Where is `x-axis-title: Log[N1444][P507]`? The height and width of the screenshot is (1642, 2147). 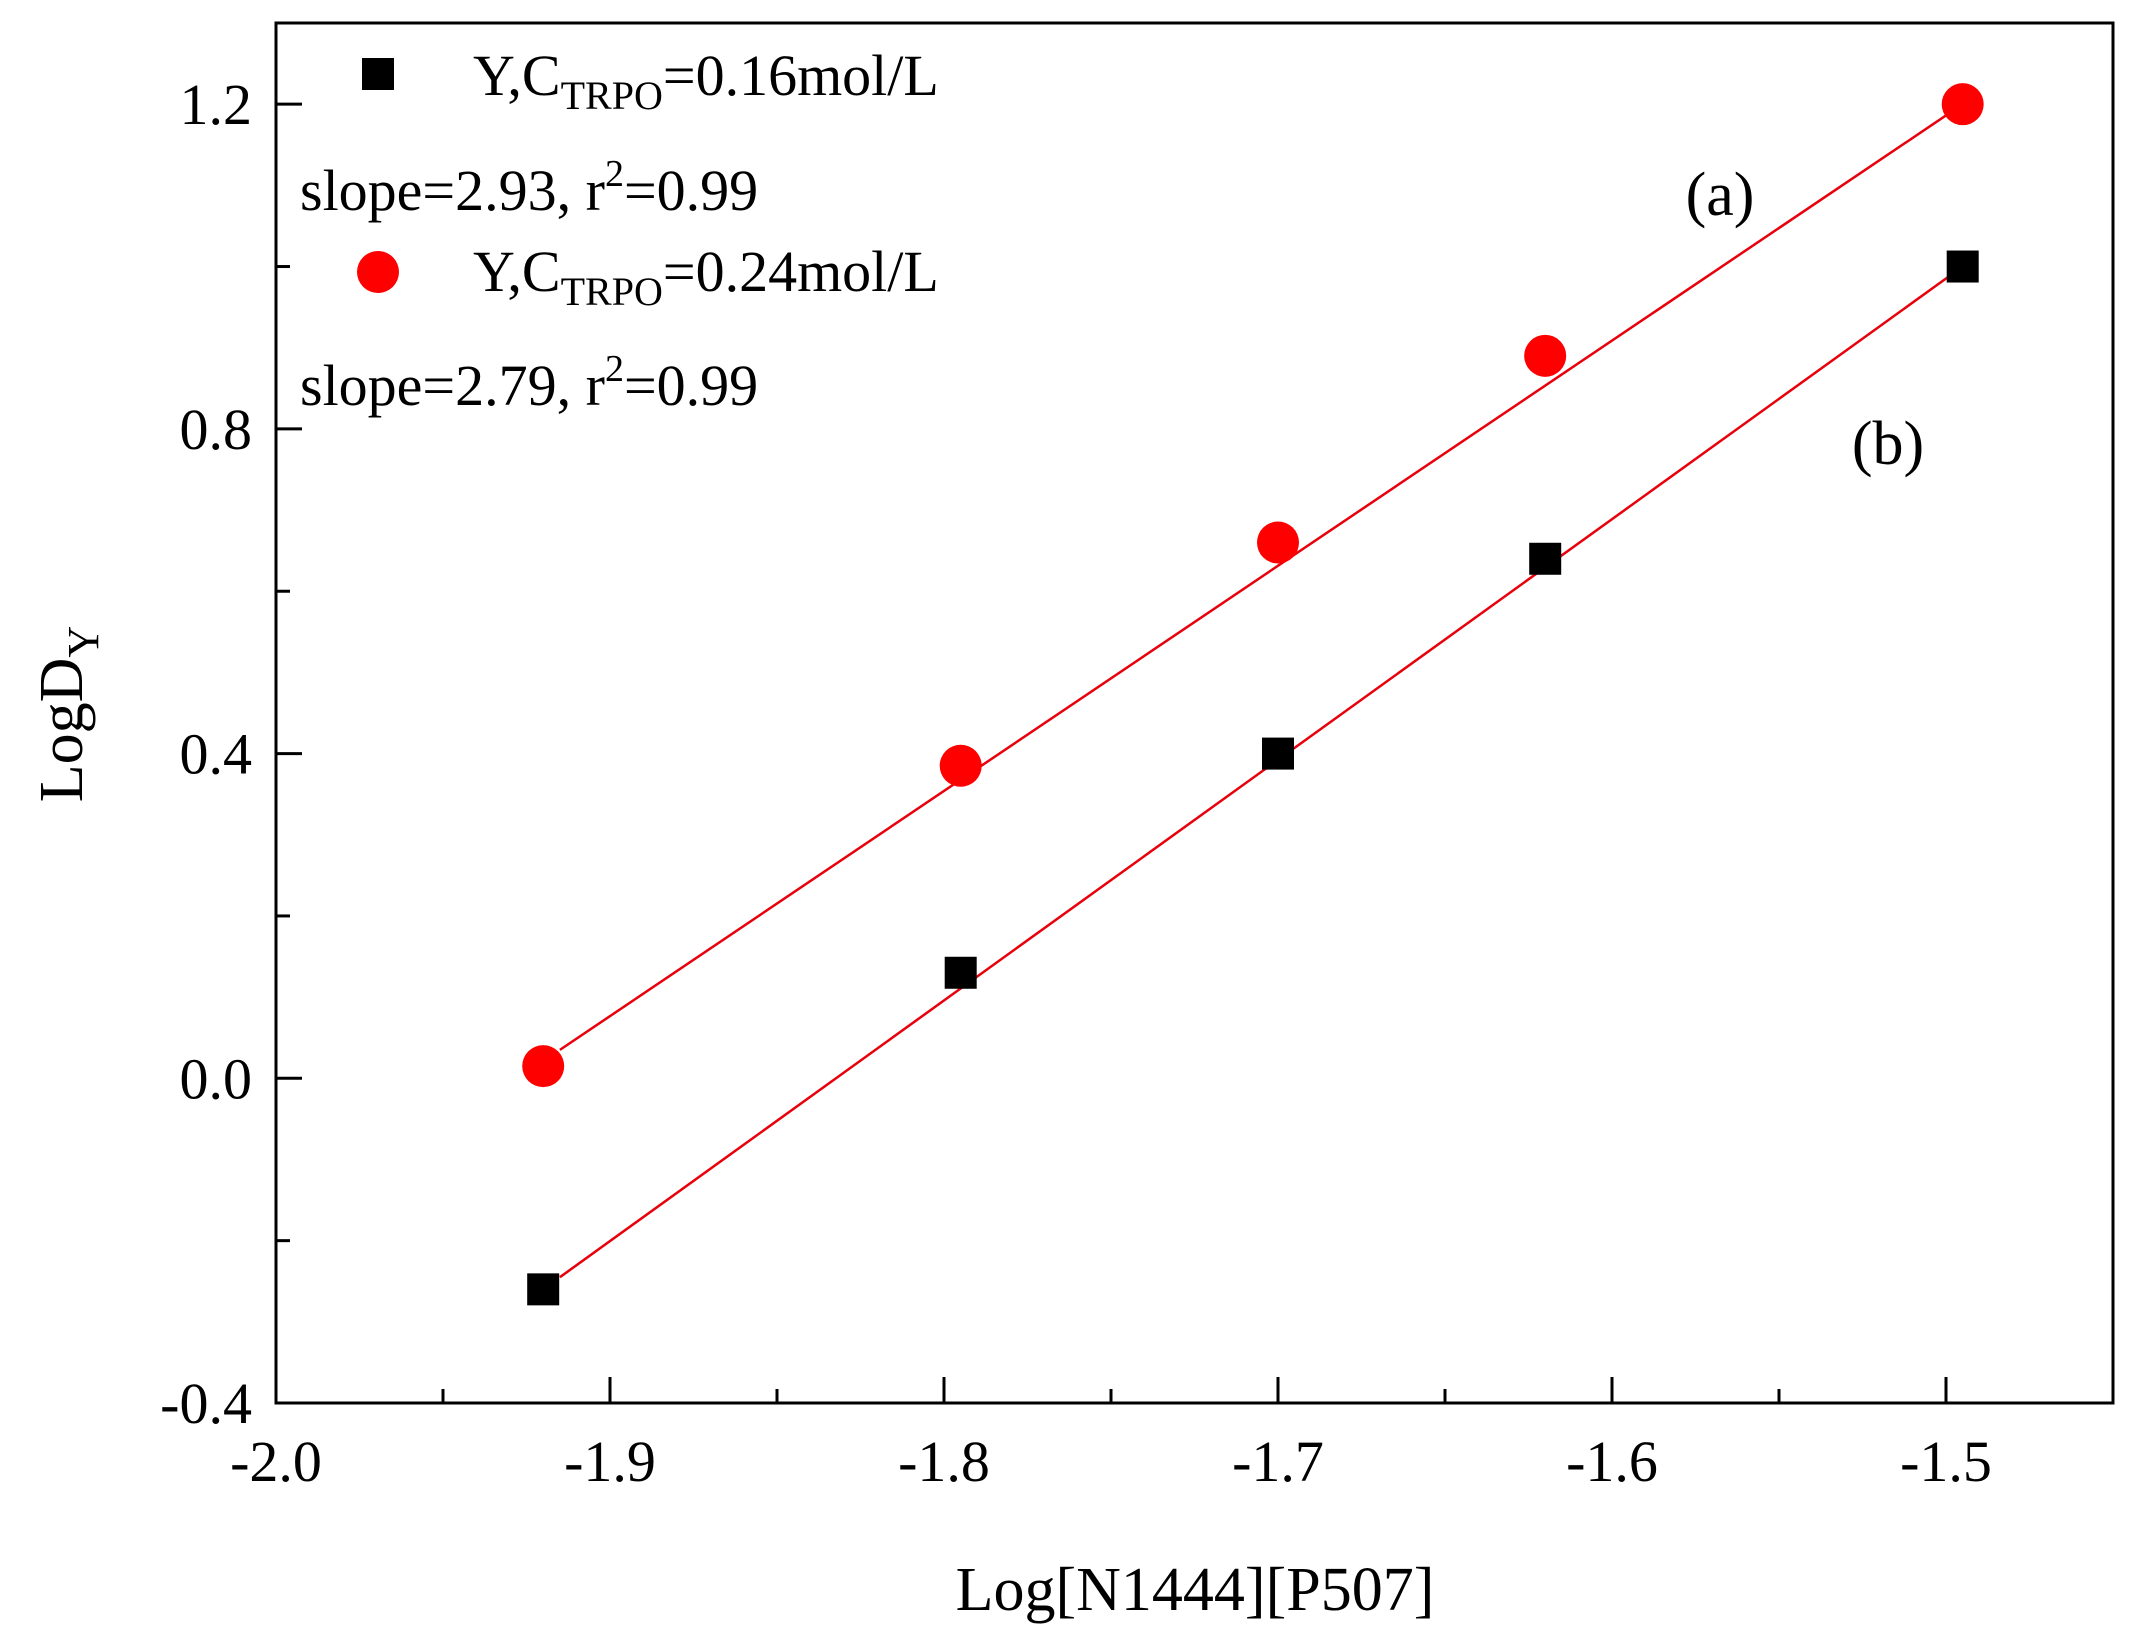
x-axis-title: Log[N1444][P507] is located at coordinates (1195, 1590).